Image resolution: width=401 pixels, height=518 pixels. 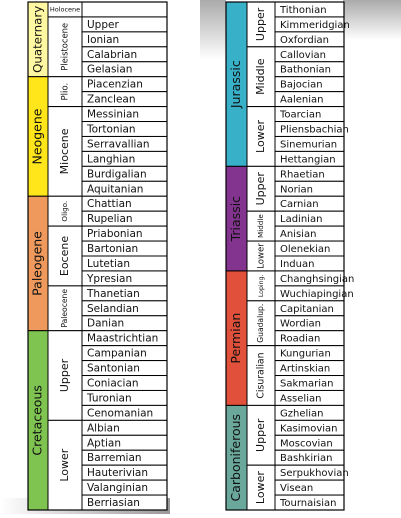 I want to click on age-label: Ionian, so click(x=103, y=40).